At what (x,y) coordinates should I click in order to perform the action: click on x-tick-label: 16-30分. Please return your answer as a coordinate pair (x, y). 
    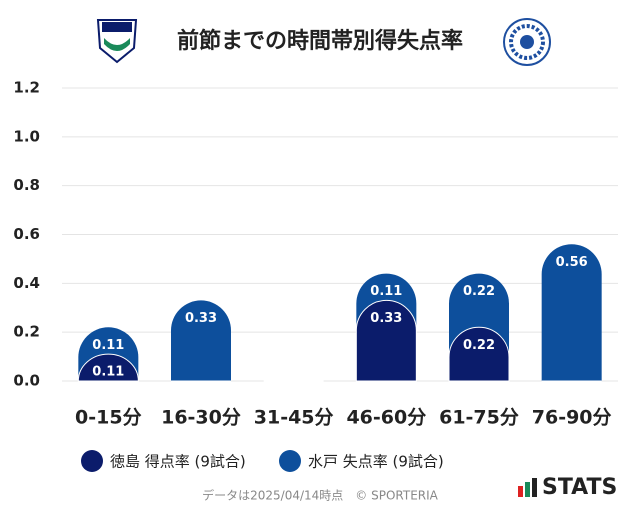
    Looking at the image, I should click on (201, 418).